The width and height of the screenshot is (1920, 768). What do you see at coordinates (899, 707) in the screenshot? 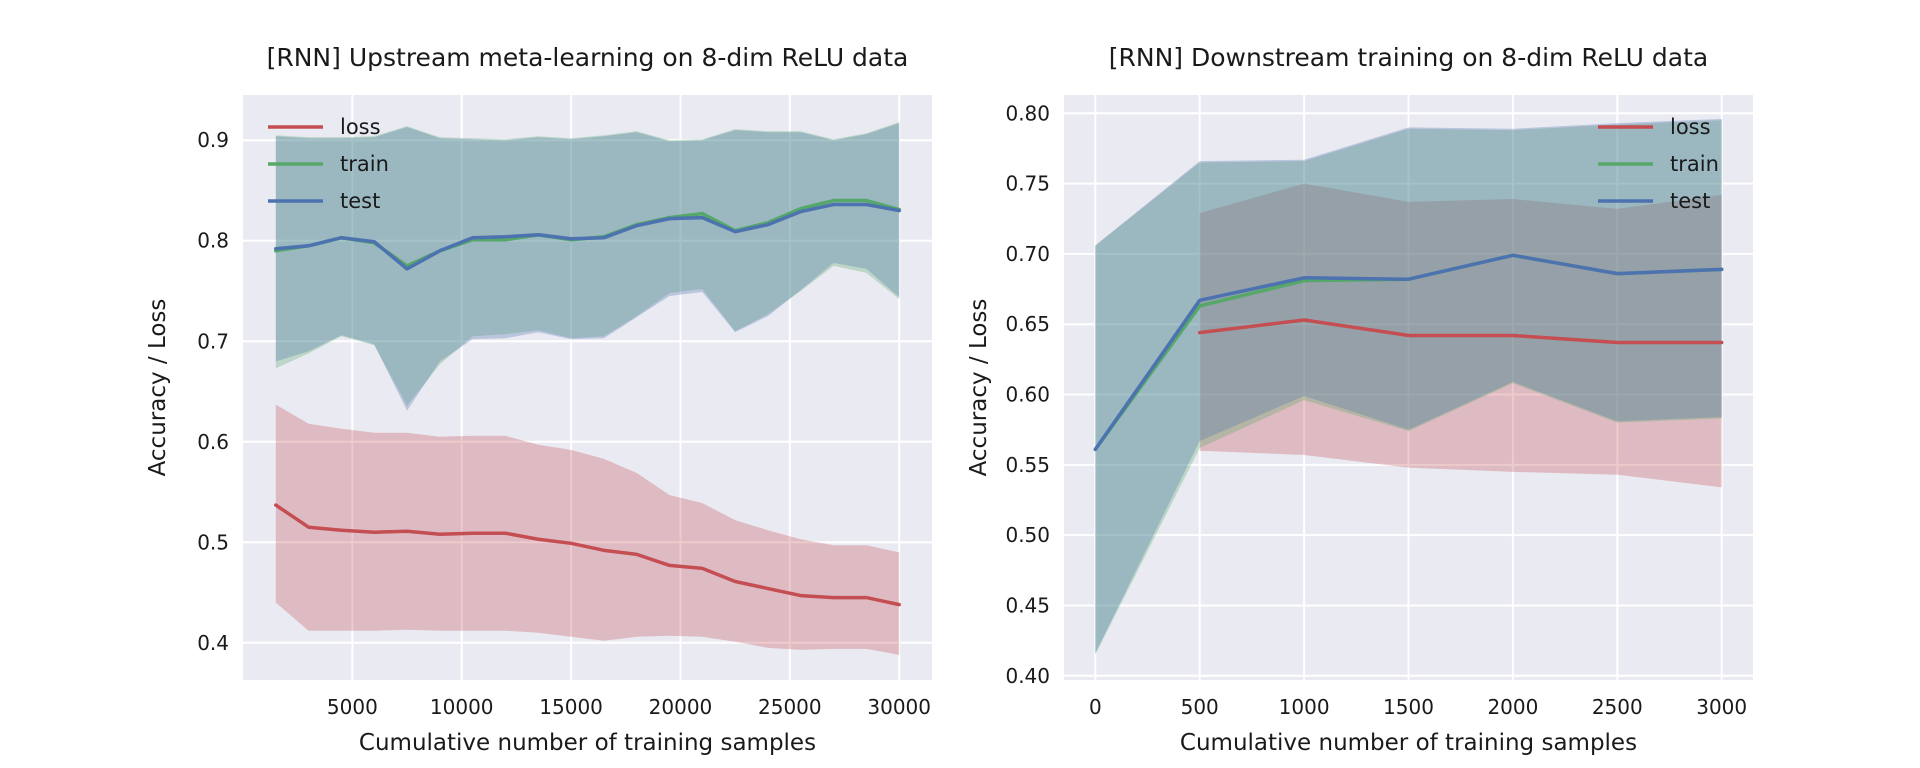
I see `x-tick-label: 30000` at bounding box center [899, 707].